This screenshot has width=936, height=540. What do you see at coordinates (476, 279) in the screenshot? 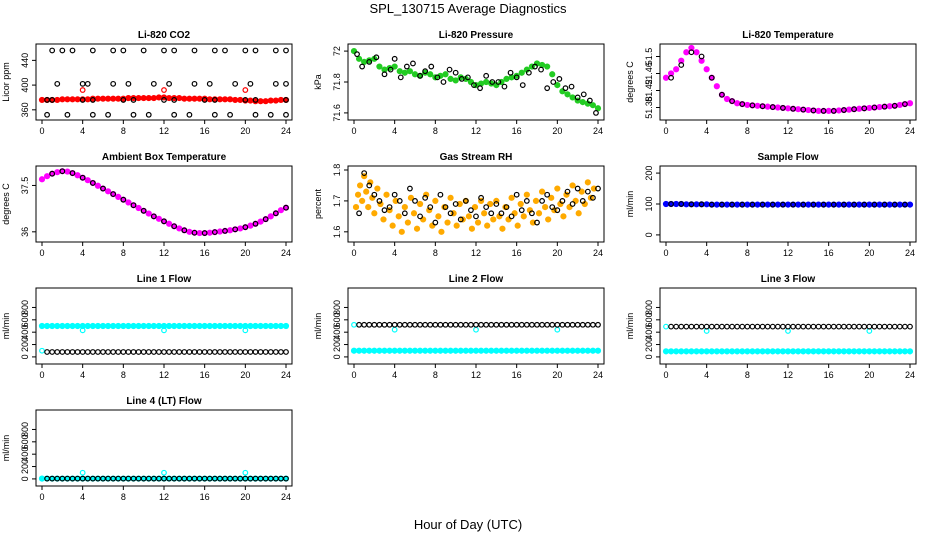
I see `panel-title: Line 2 Flow` at bounding box center [476, 279].